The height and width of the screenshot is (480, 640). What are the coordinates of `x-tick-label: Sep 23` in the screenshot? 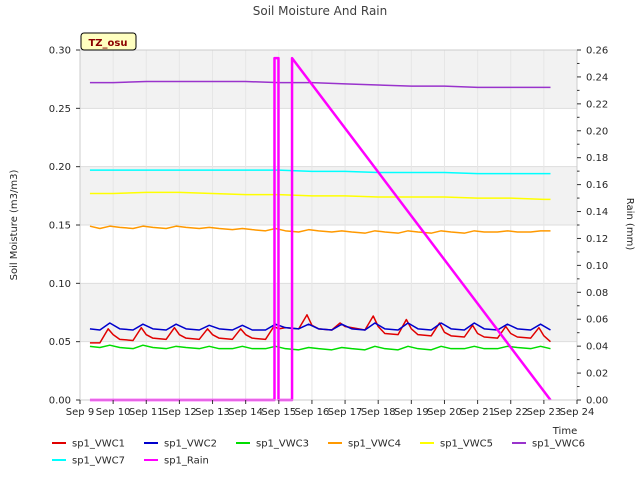 It's located at (543, 412).